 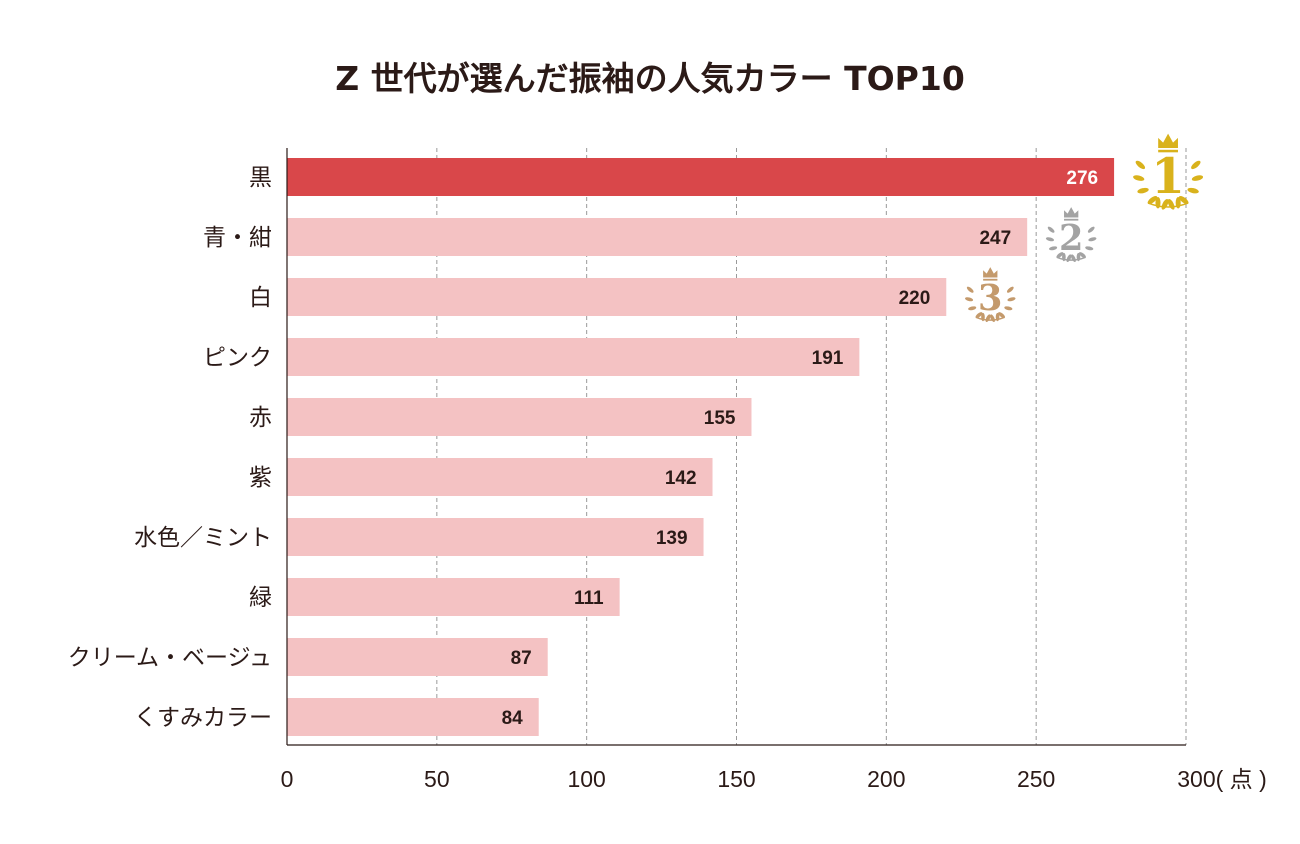 I want to click on data-label: 247, so click(x=995, y=238).